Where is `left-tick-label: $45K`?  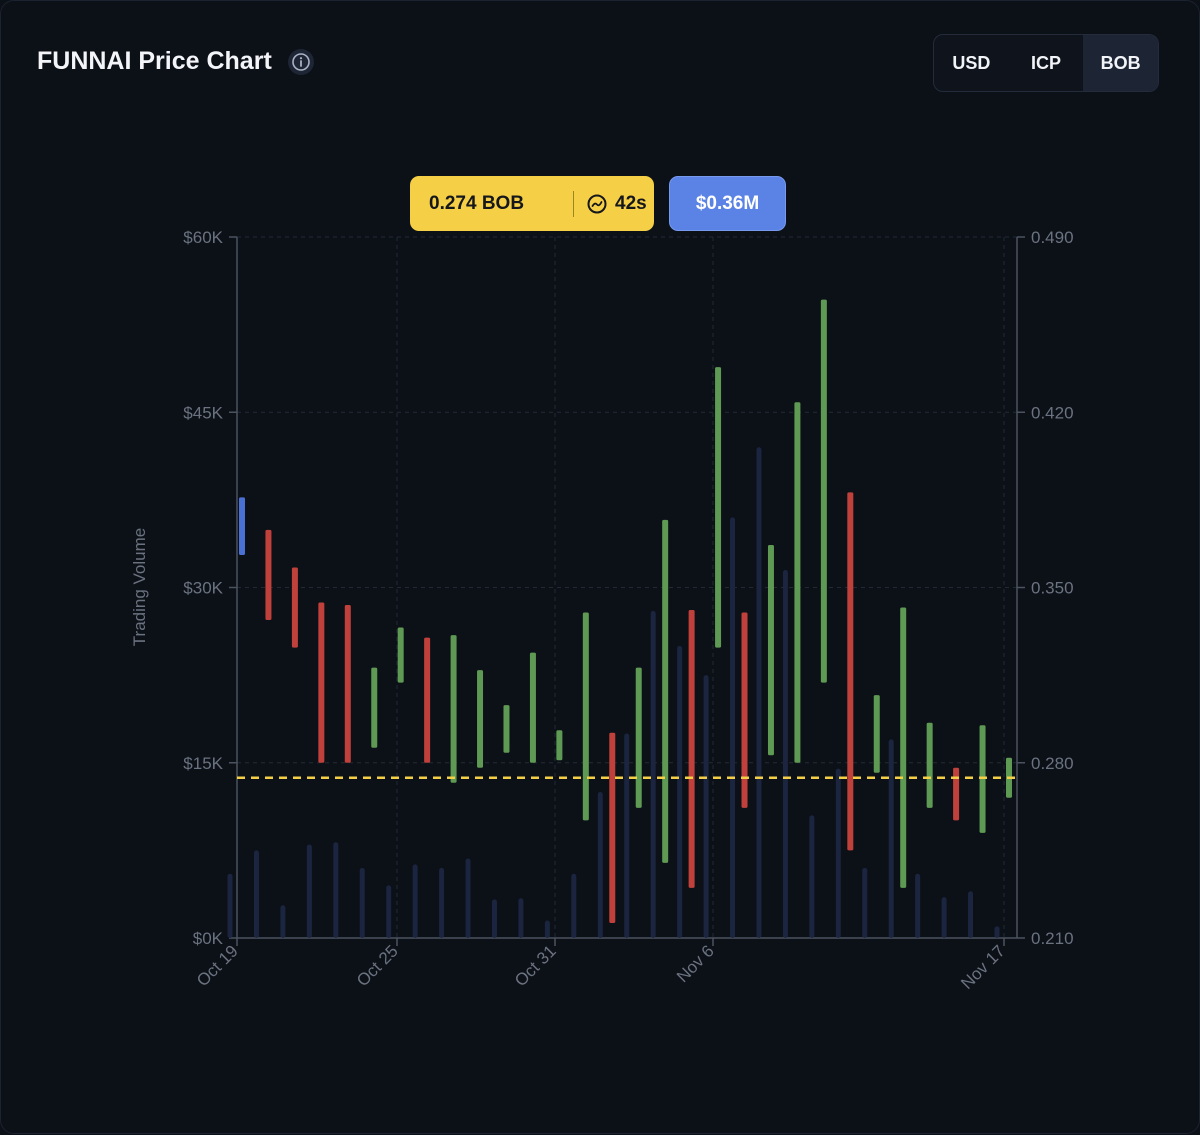
left-tick-label: $45K is located at coordinates (203, 412).